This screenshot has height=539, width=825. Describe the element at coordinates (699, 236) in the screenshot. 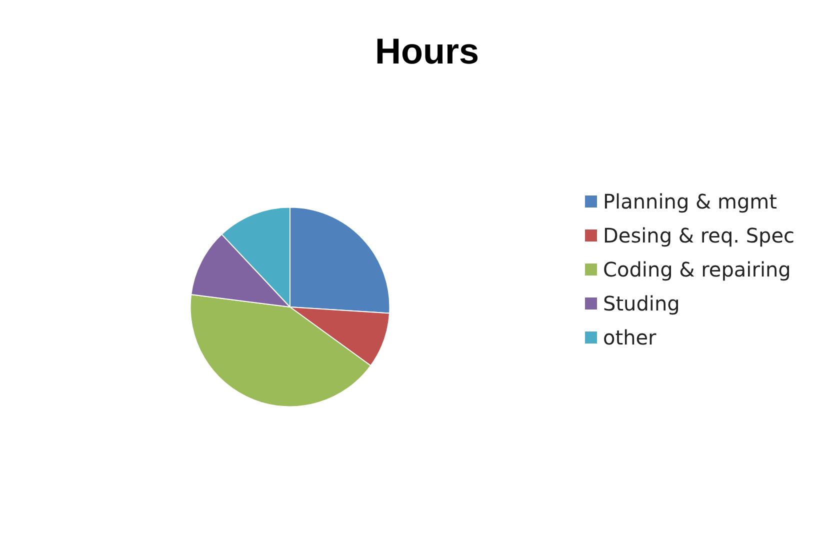

I see `legend-label: Desing & req. Spec` at that location.